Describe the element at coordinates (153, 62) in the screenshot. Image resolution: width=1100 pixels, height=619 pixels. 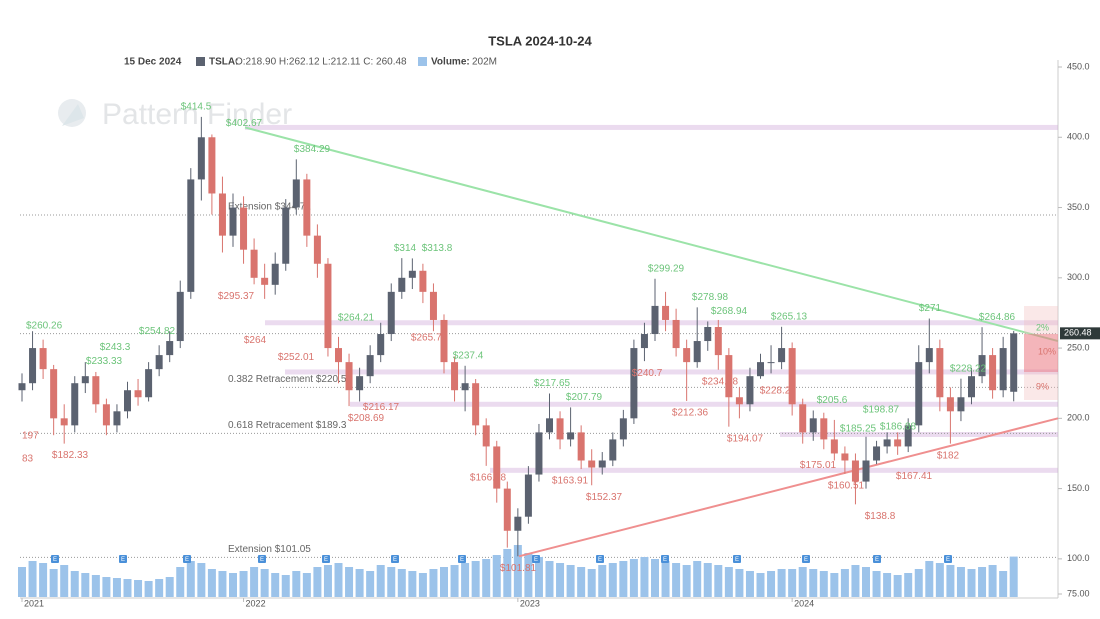
I see `header-date: 15 Dec 2024` at that location.